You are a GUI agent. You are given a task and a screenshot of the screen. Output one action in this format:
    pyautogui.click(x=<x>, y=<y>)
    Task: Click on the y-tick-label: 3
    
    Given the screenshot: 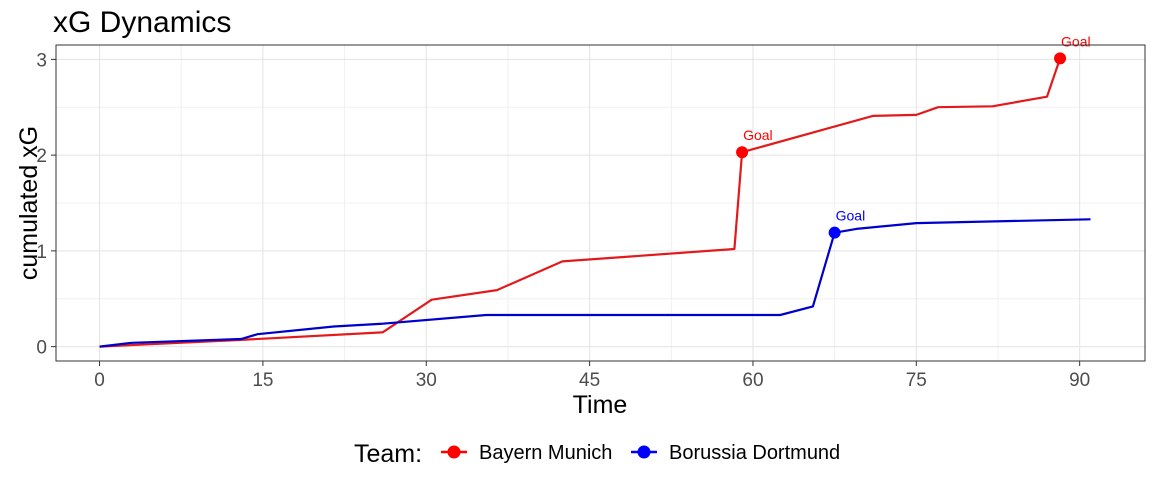 What is the action you would take?
    pyautogui.click(x=41, y=60)
    